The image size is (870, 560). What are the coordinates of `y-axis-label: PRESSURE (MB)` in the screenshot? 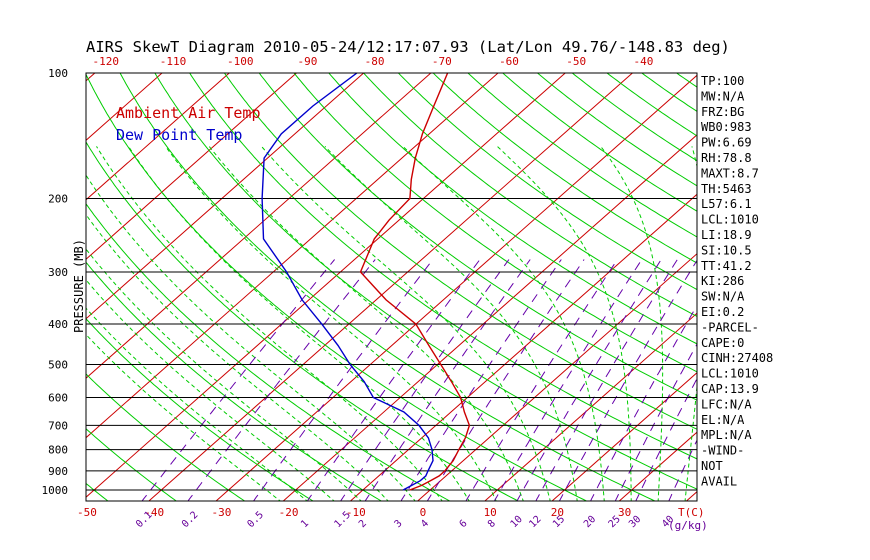 It's located at (79, 286).